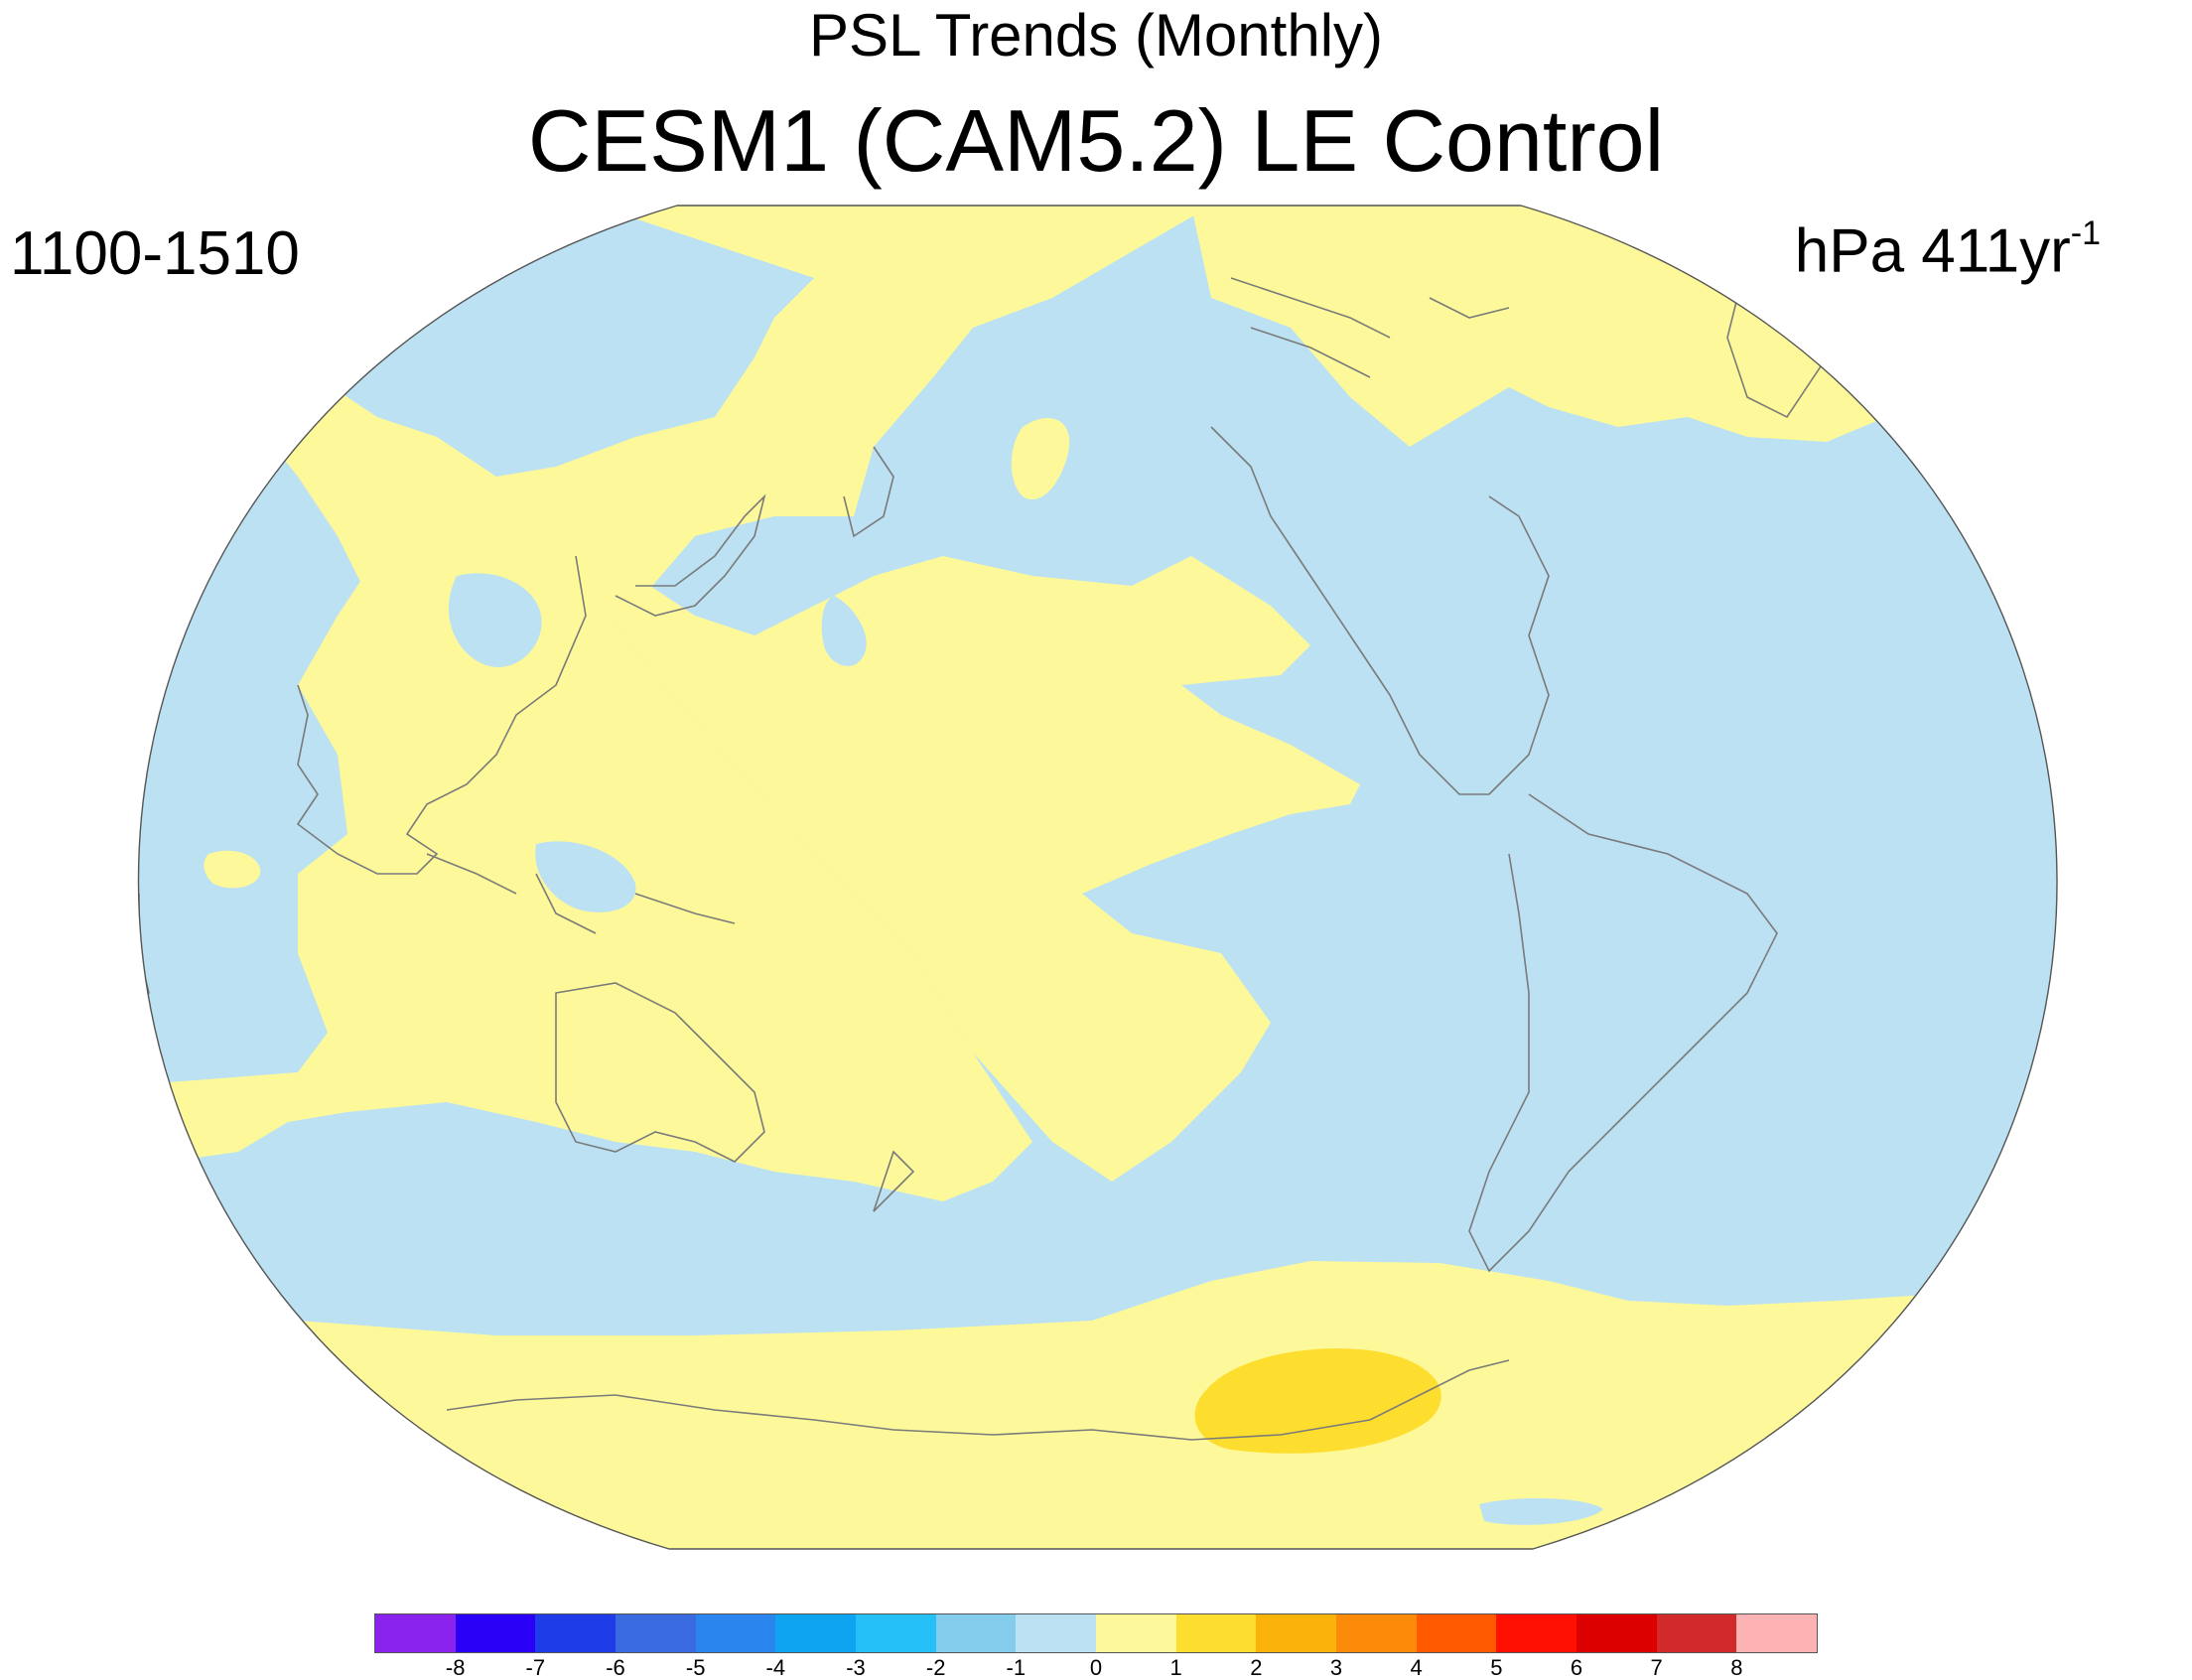  I want to click on coast-kamchatka, so click(869, 492).